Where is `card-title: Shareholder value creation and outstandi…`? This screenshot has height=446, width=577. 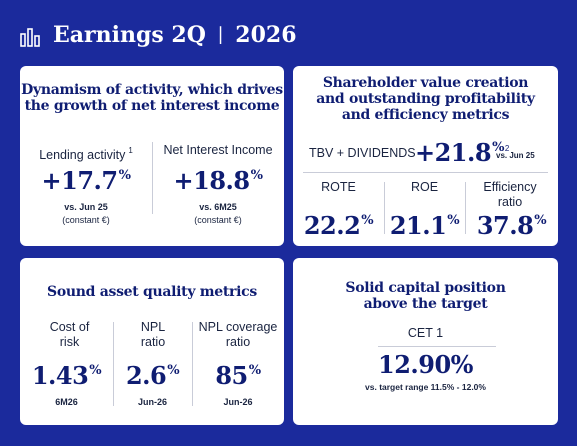 card-title: Shareholder value creation and outstandi… is located at coordinates (425, 99).